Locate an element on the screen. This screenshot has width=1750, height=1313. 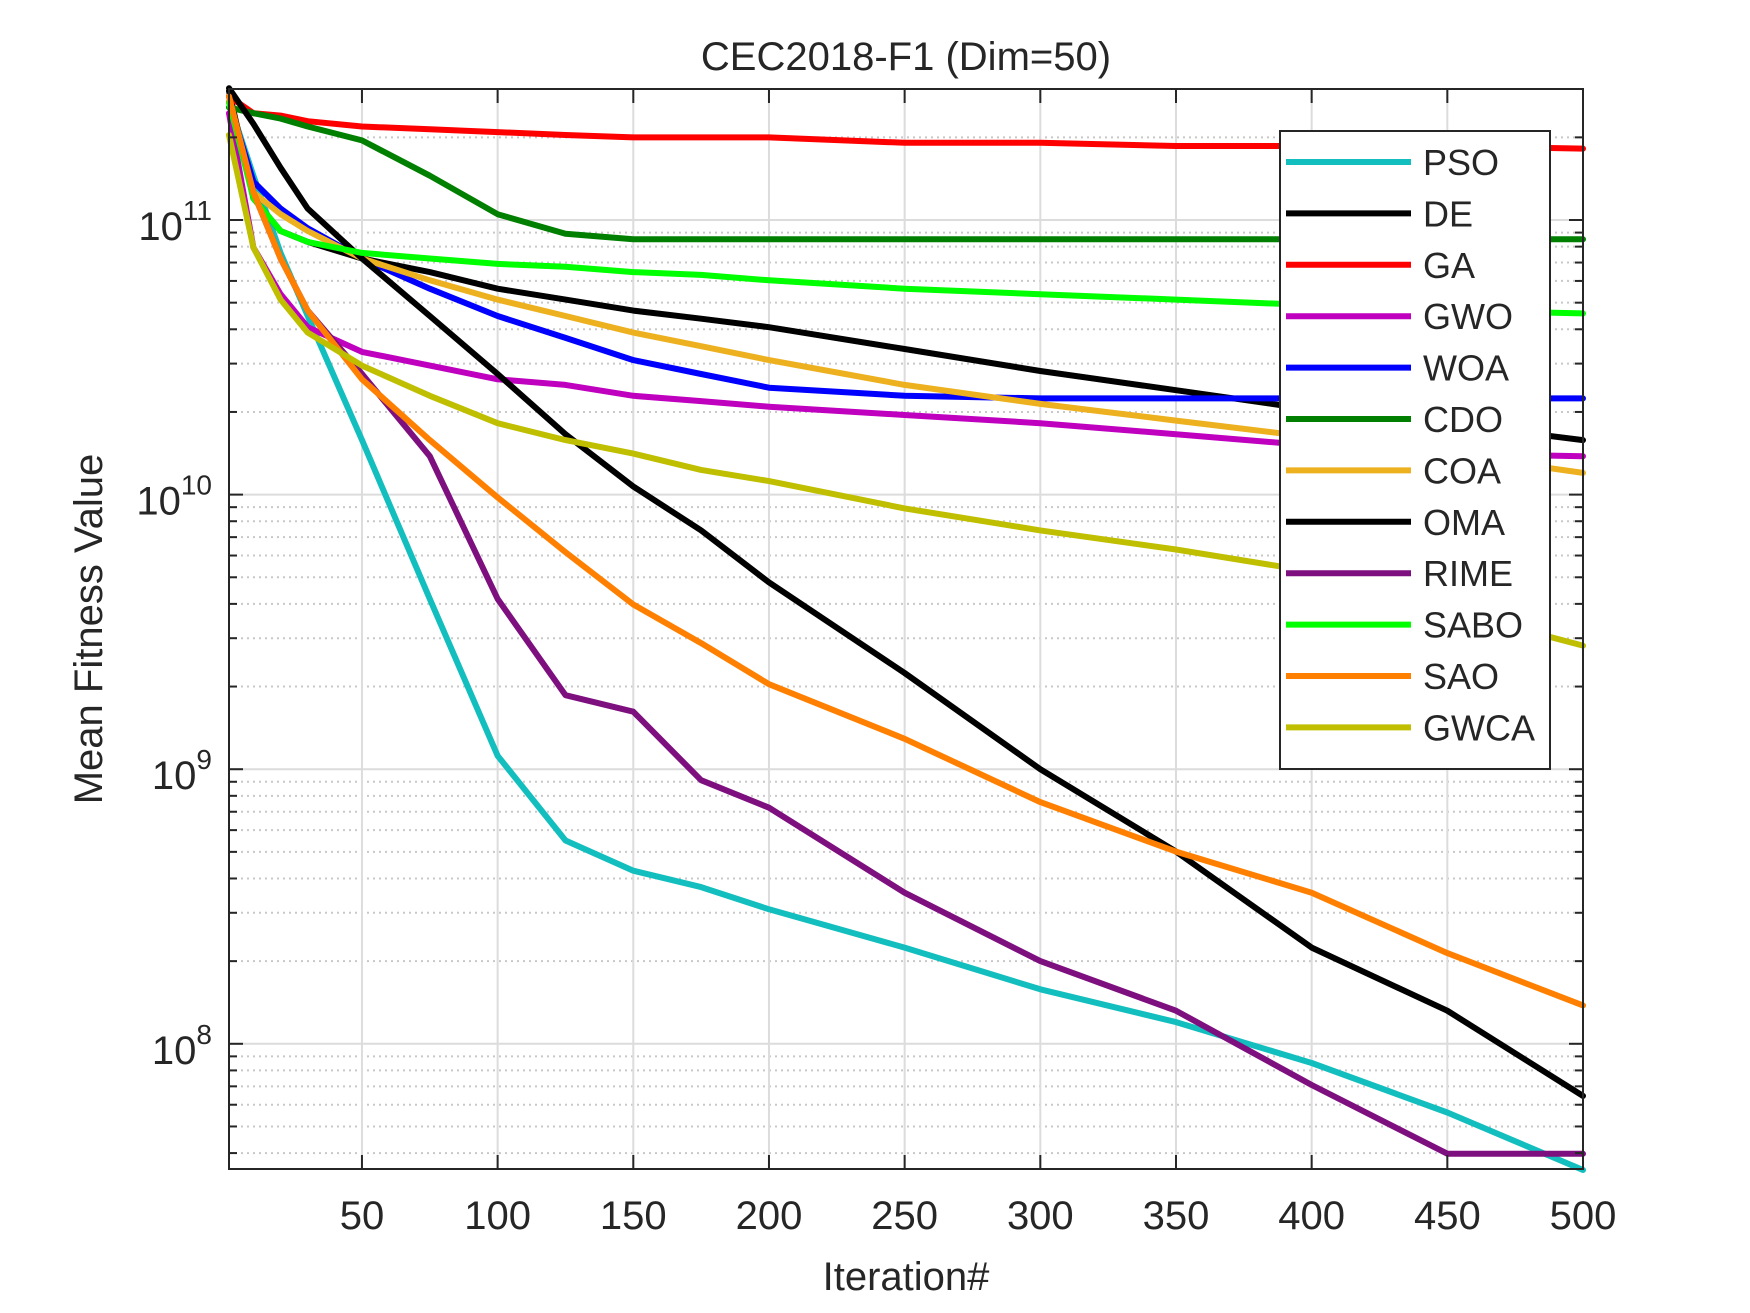
y-tick-exponent: 9 is located at coordinates (204, 759).